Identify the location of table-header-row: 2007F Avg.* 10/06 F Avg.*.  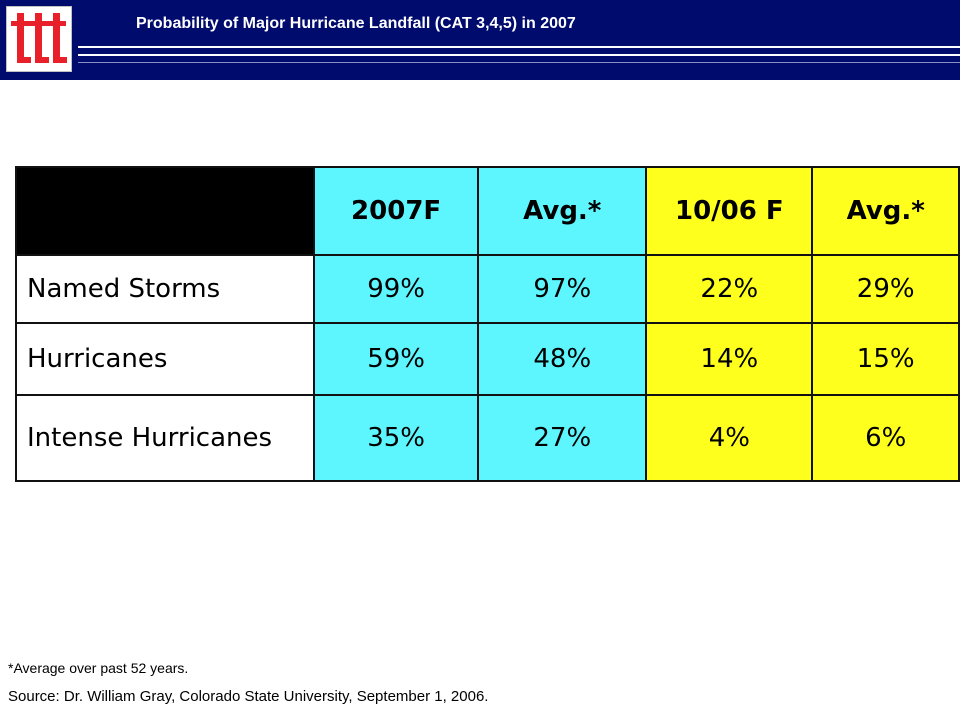
(487, 211).